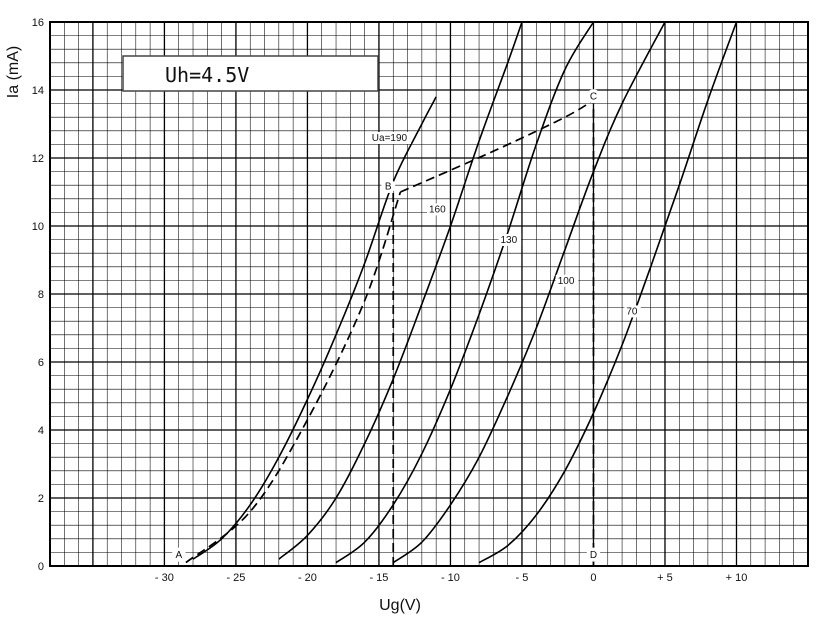 This screenshot has height=618, width=820. What do you see at coordinates (400, 605) in the screenshot?
I see `x-axis-title: Ug(V)` at bounding box center [400, 605].